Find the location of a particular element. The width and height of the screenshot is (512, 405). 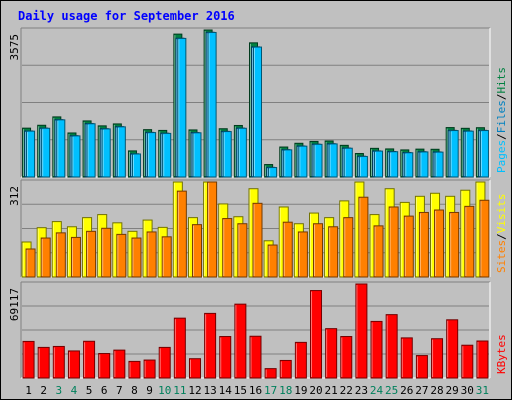

x-tick-label-day-2: 2 is located at coordinates (43, 390).